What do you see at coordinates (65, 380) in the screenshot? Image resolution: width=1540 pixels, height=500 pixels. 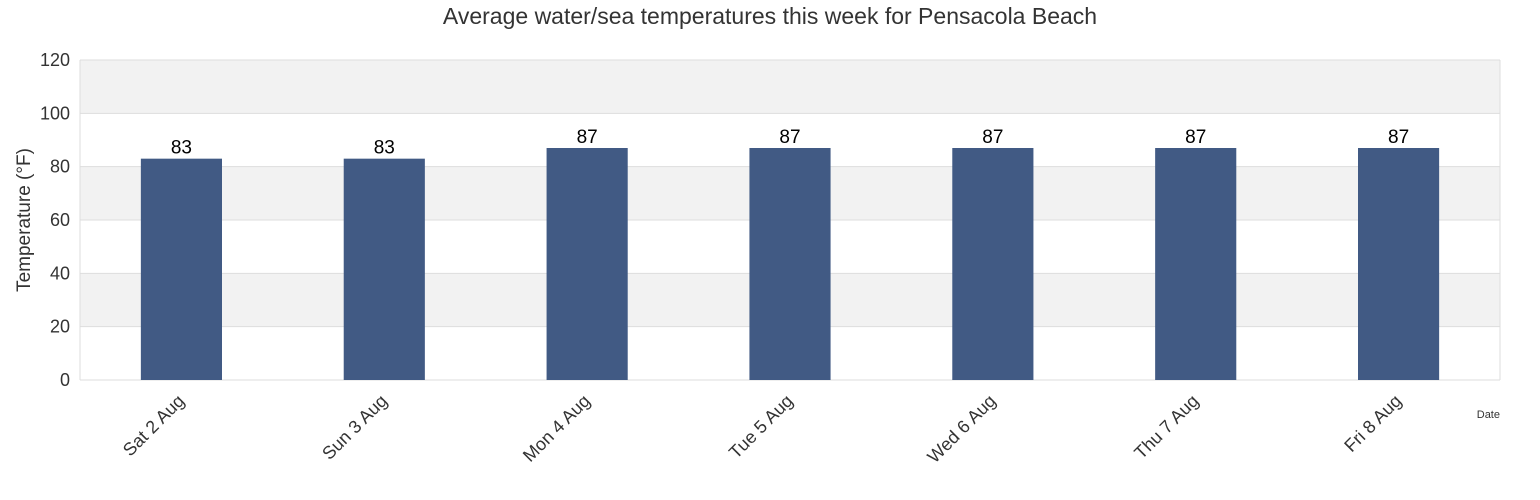 I see `y-tick-label: 0` at bounding box center [65, 380].